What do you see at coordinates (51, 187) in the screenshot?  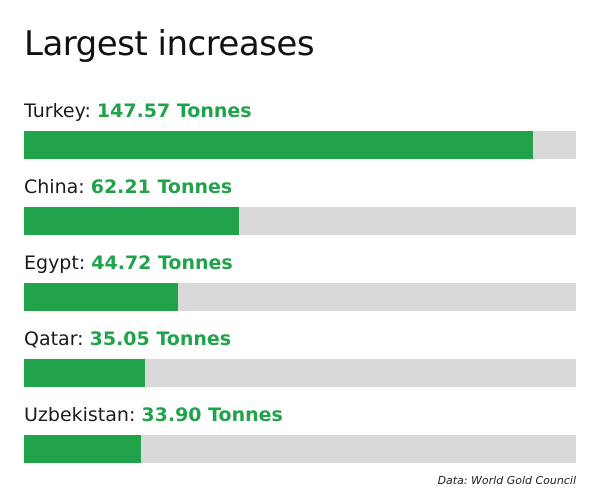 I see `category-label: China` at bounding box center [51, 187].